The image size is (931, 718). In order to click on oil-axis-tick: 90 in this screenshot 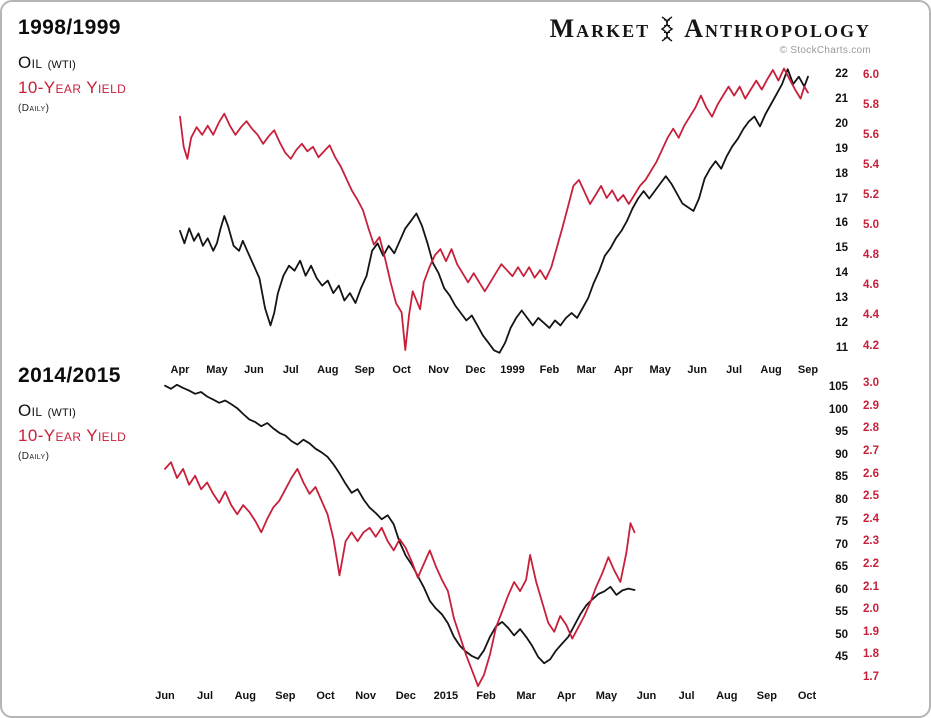, I will do `click(841, 454)`.